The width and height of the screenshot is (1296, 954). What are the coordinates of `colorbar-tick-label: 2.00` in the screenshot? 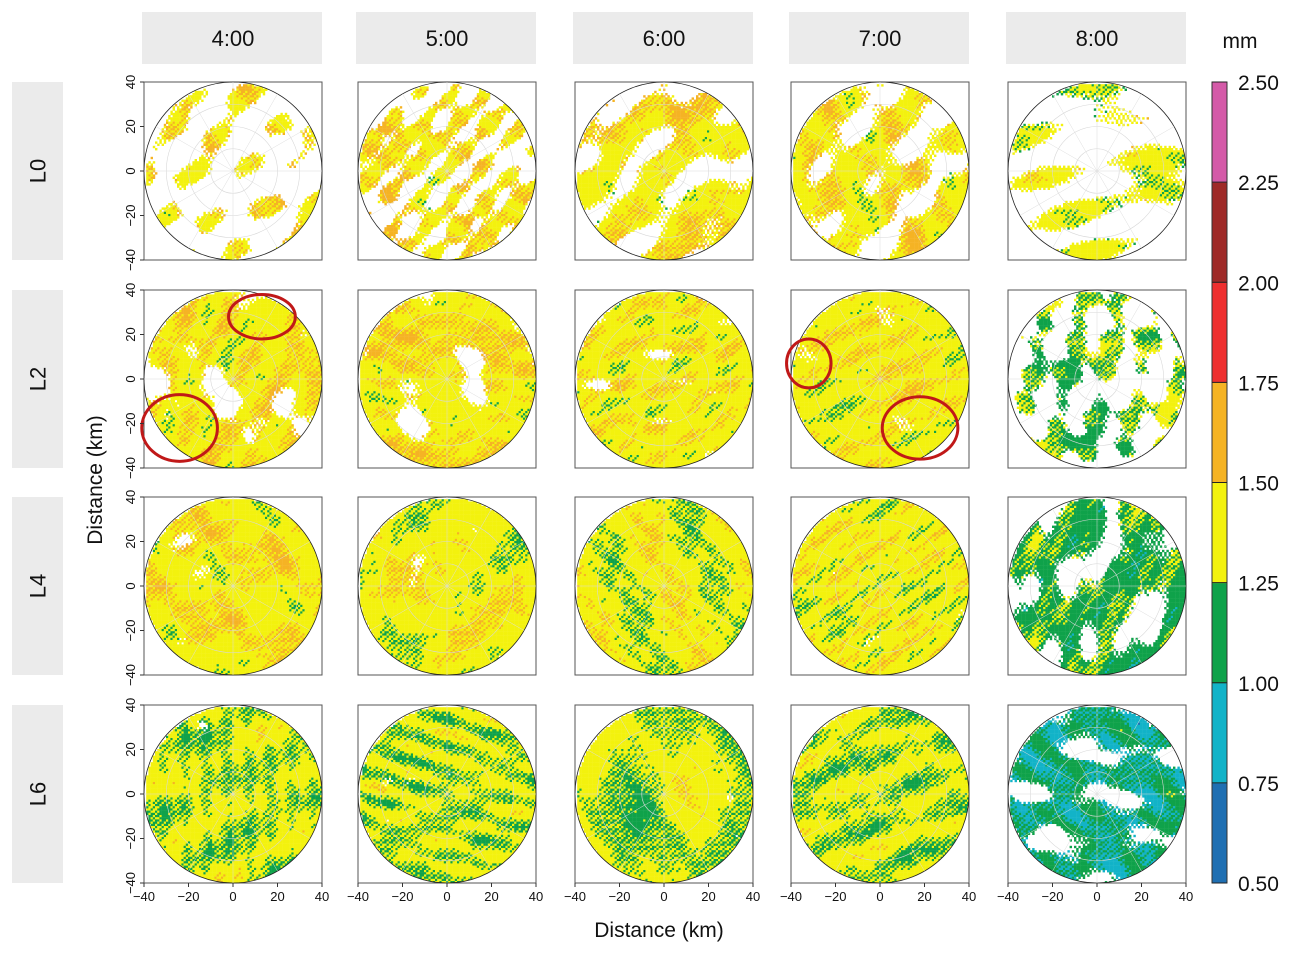 It's located at (1258, 283).